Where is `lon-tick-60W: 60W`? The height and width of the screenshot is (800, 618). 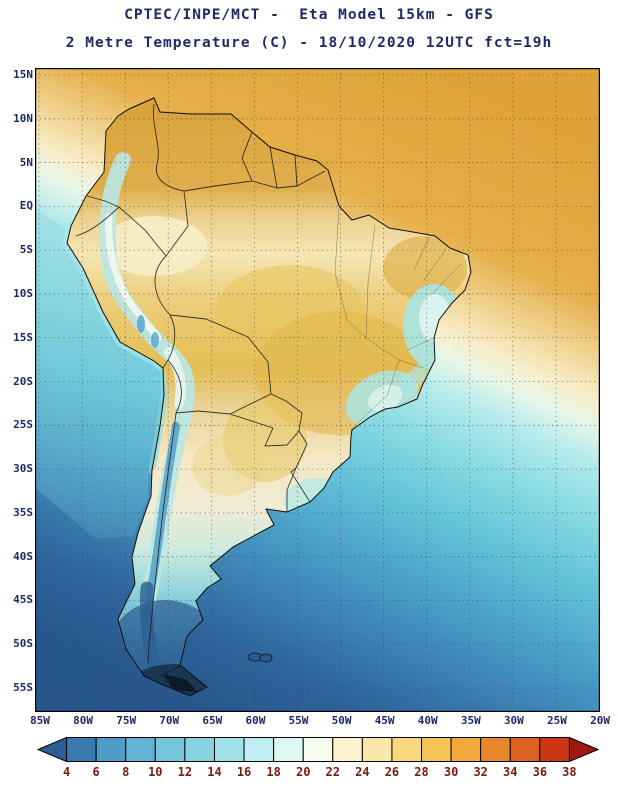 lon-tick-60W: 60W is located at coordinates (255, 720).